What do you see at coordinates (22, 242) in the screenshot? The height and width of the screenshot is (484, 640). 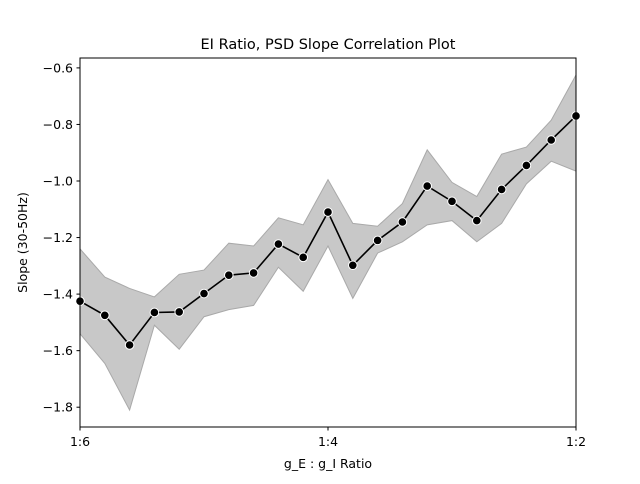 I see `y-axis-label: Slope (30-50Hz)` at bounding box center [22, 242].